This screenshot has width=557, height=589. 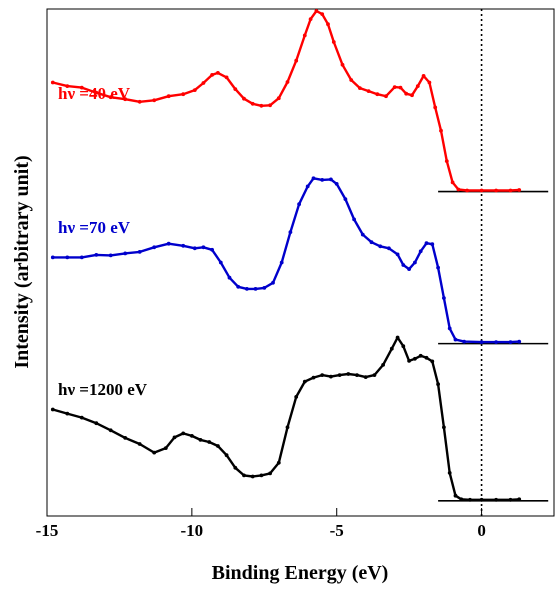 I want to click on x-tick-label: -10, so click(x=192, y=530).